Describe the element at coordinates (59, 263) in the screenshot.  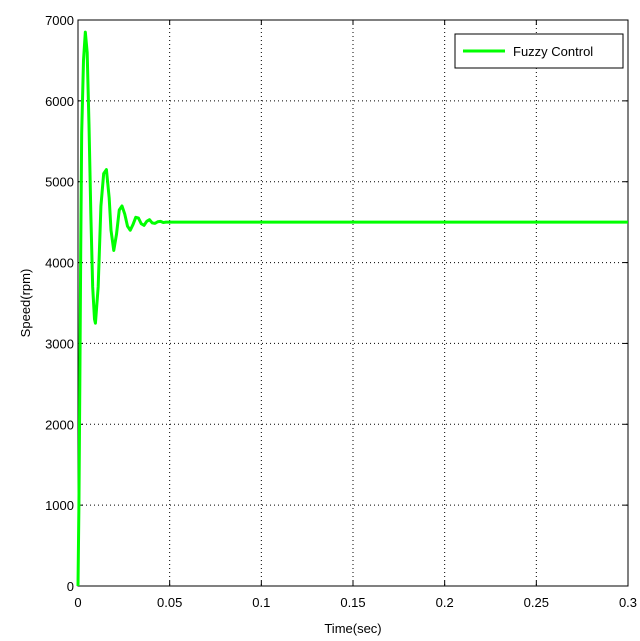
I see `y-tick-label: 4000` at that location.